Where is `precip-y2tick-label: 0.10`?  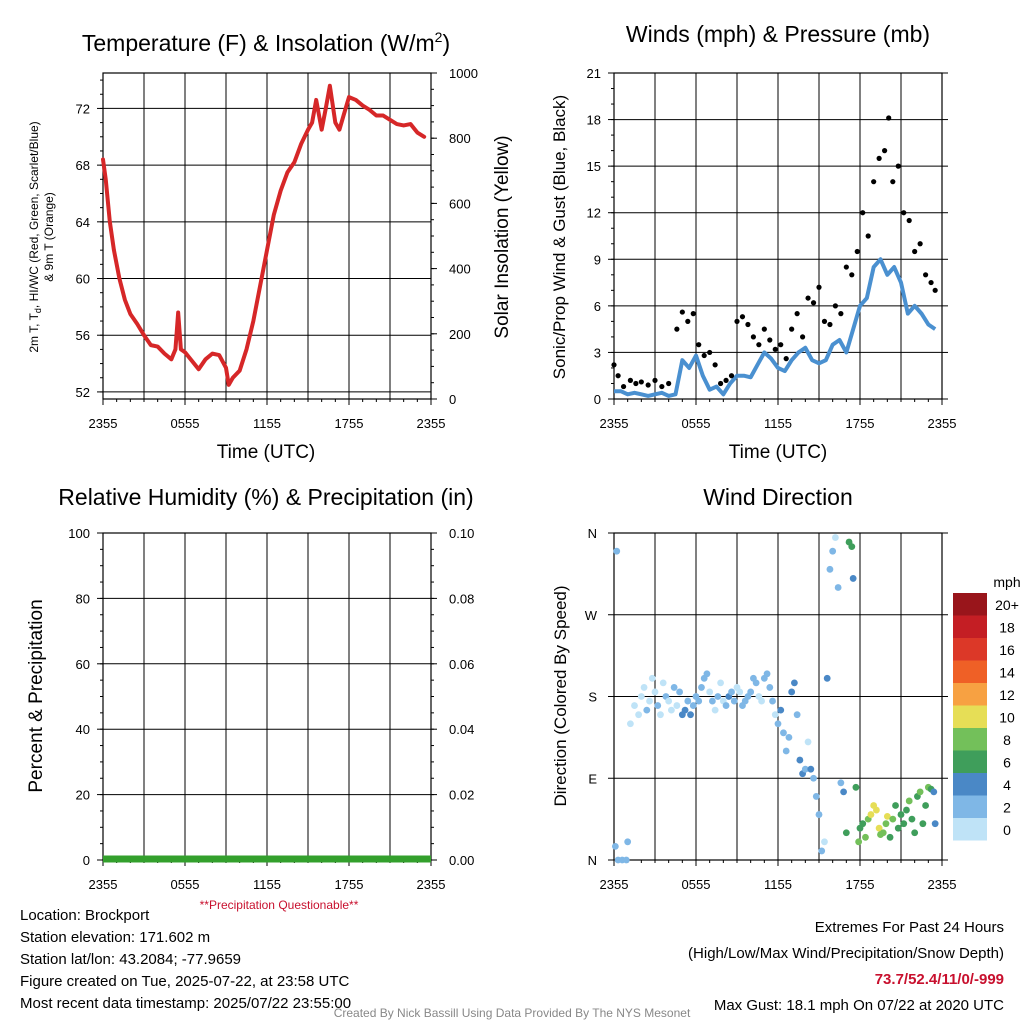
precip-y2tick-label: 0.10 is located at coordinates (461, 533).